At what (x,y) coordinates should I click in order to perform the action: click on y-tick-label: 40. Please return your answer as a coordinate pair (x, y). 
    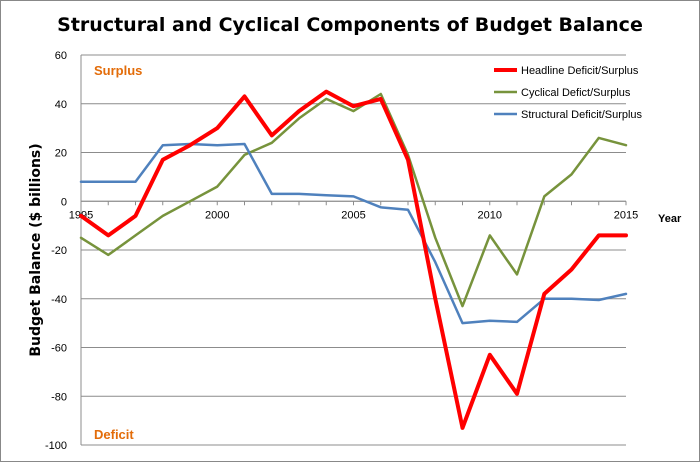
    Looking at the image, I should click on (61, 105).